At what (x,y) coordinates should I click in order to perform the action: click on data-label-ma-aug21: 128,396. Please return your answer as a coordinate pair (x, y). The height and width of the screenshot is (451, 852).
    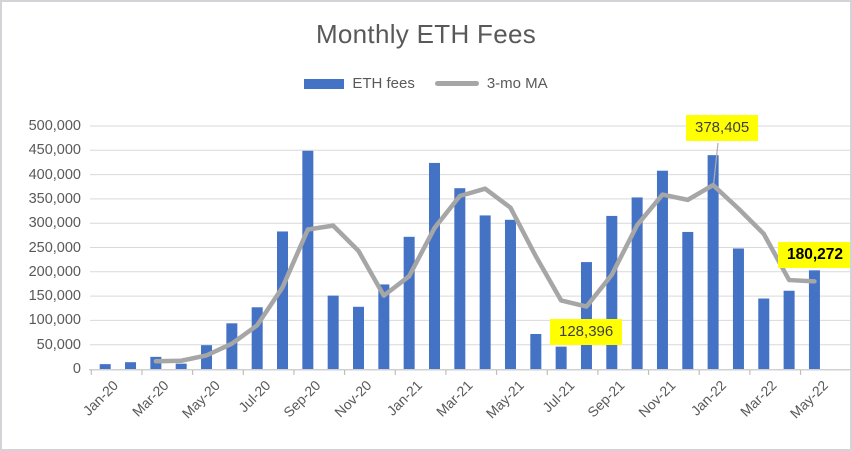
    Looking at the image, I should click on (586, 332).